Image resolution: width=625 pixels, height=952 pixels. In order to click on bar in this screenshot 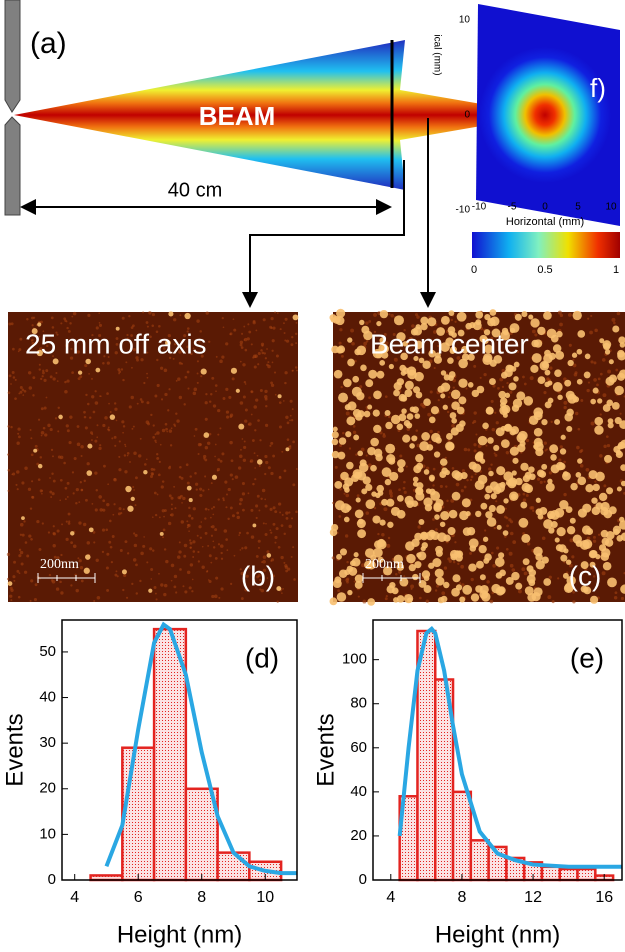, I will do `click(551, 873)`.